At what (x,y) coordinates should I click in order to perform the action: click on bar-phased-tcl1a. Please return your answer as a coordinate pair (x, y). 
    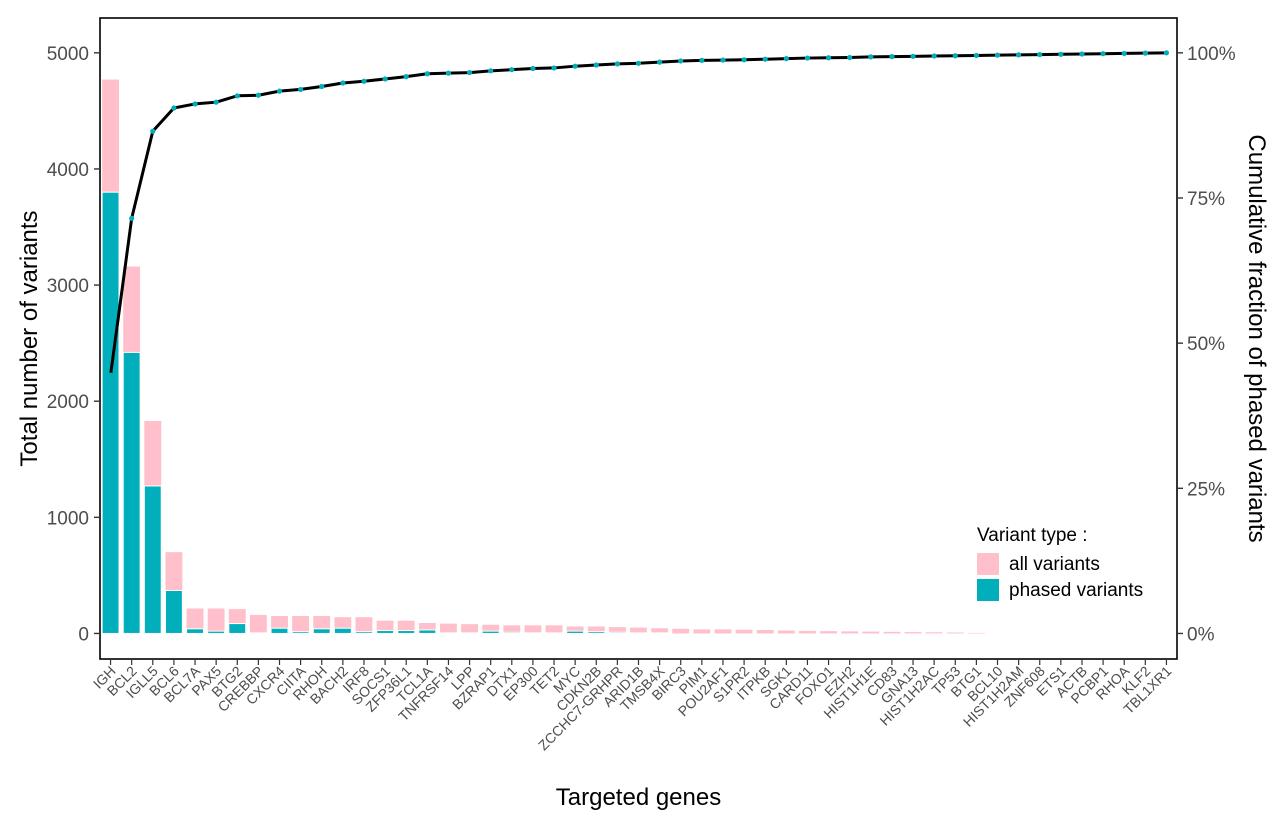
    Looking at the image, I should click on (427, 631).